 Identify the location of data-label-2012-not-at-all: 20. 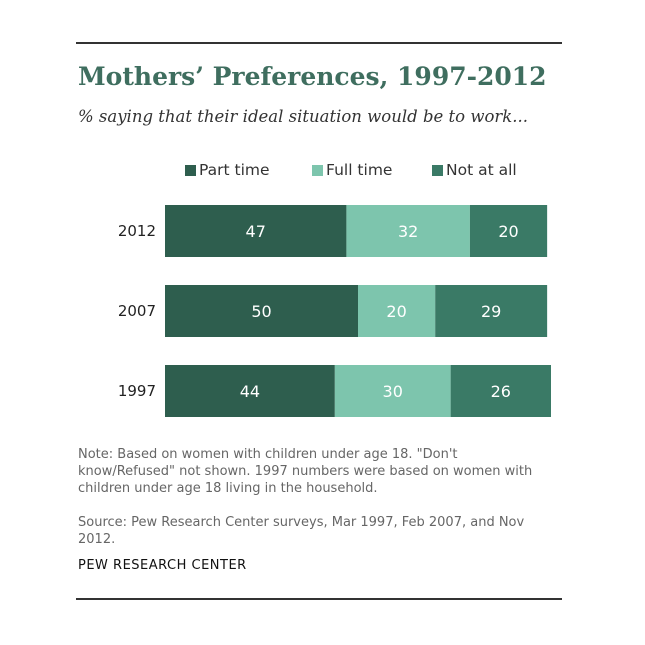
(508, 231).